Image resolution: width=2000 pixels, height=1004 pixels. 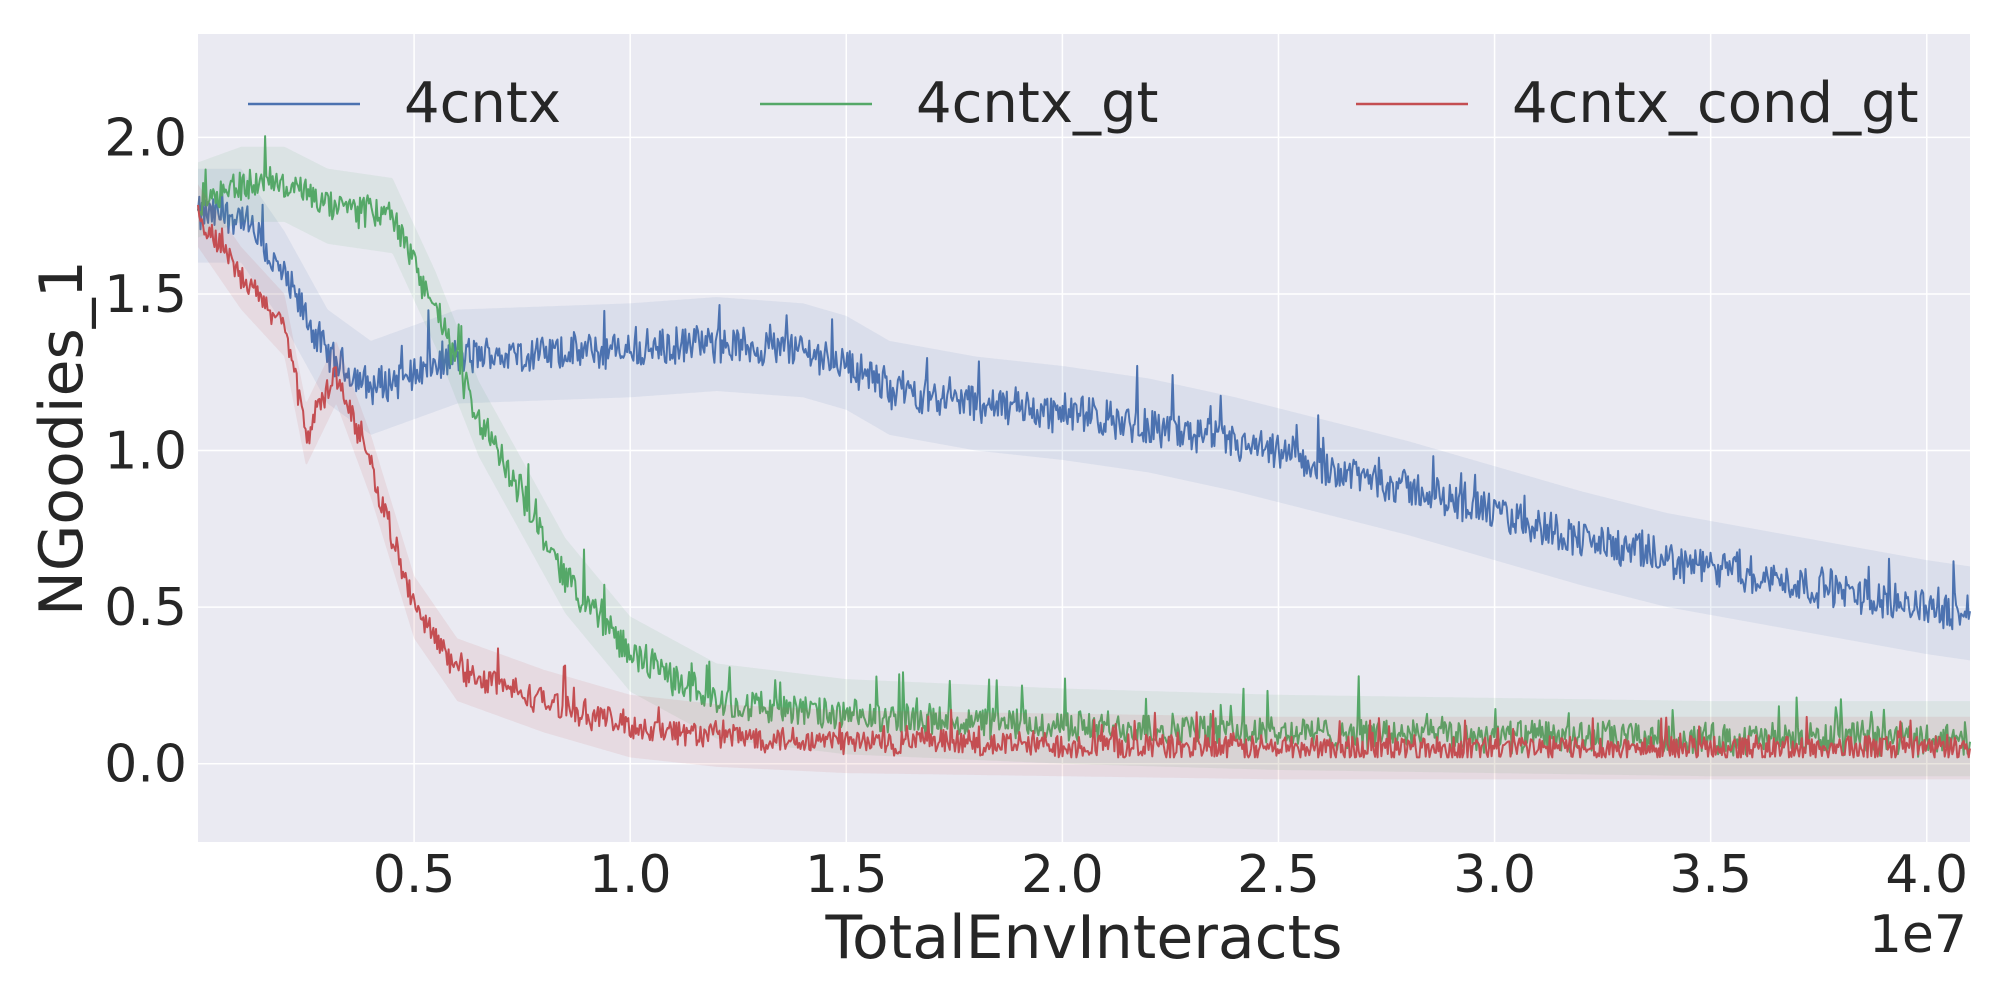 I want to click on y-tick-label: 0.5, so click(x=145, y=608).